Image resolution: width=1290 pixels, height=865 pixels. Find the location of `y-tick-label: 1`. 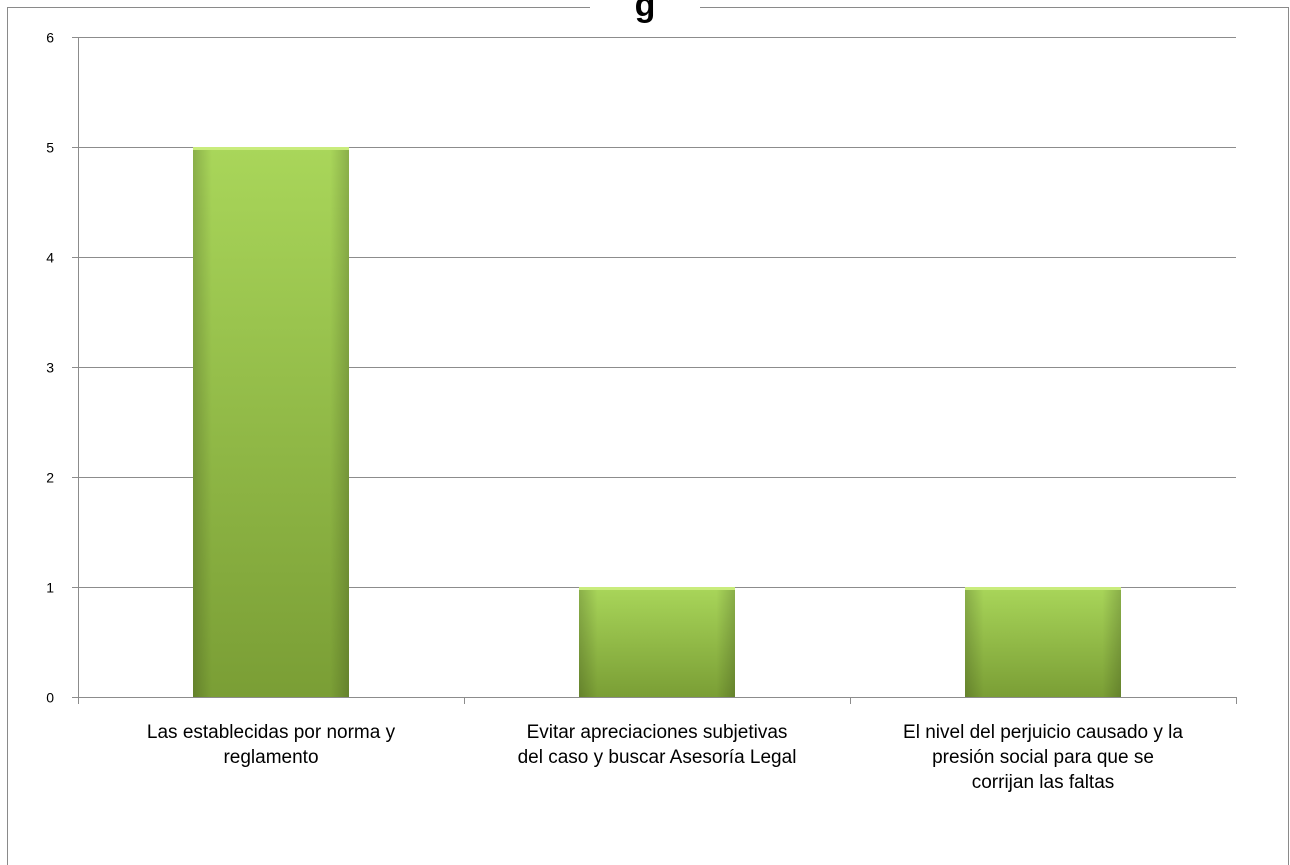

y-tick-label: 1 is located at coordinates (50, 588).